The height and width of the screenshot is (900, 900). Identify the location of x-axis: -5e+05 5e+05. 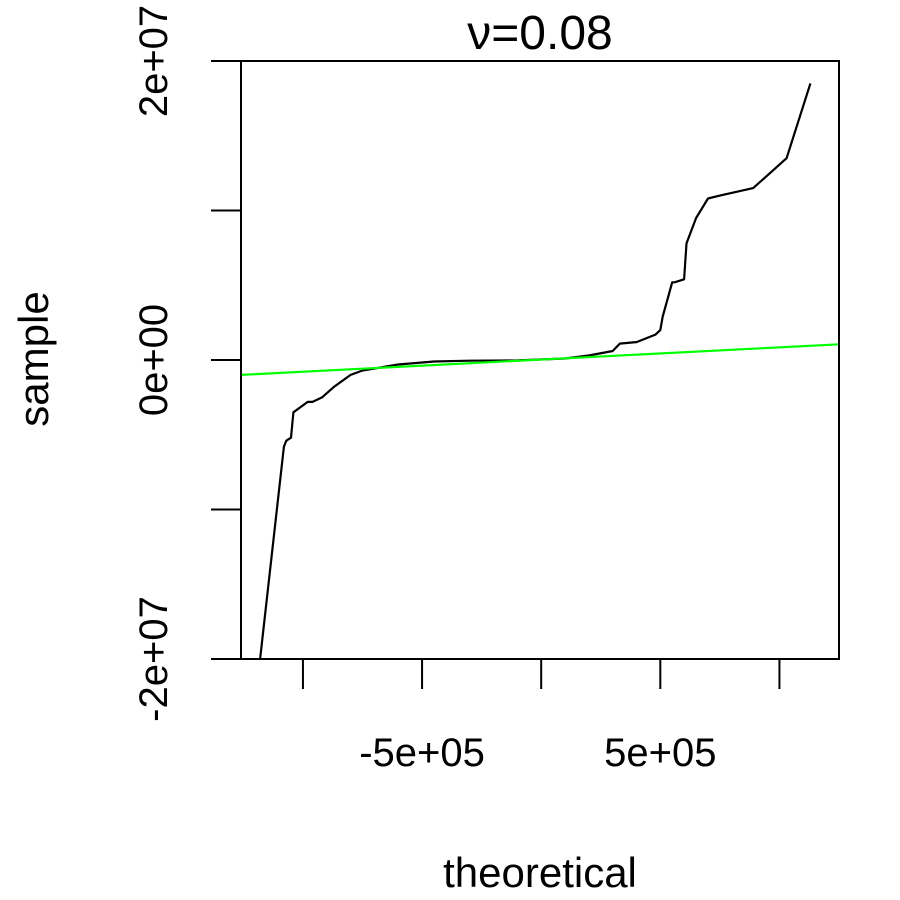
(541, 717).